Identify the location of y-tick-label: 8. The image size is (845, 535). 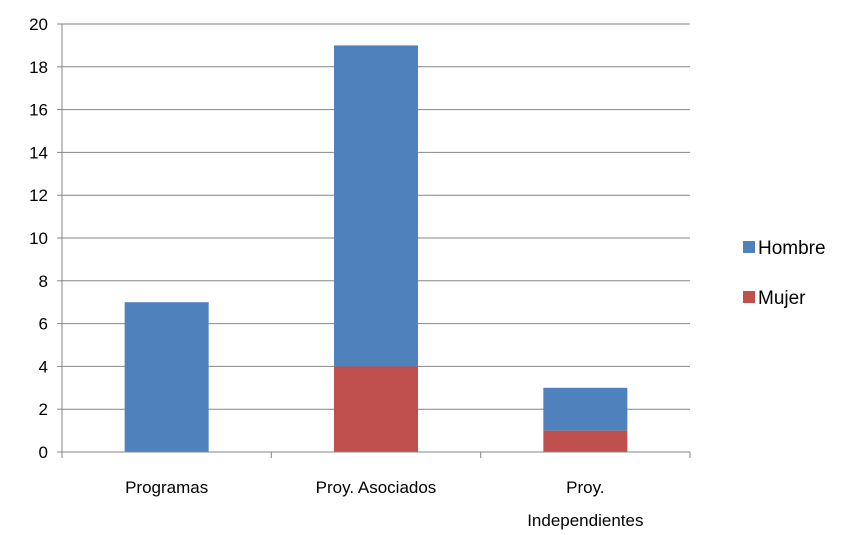
(43, 281).